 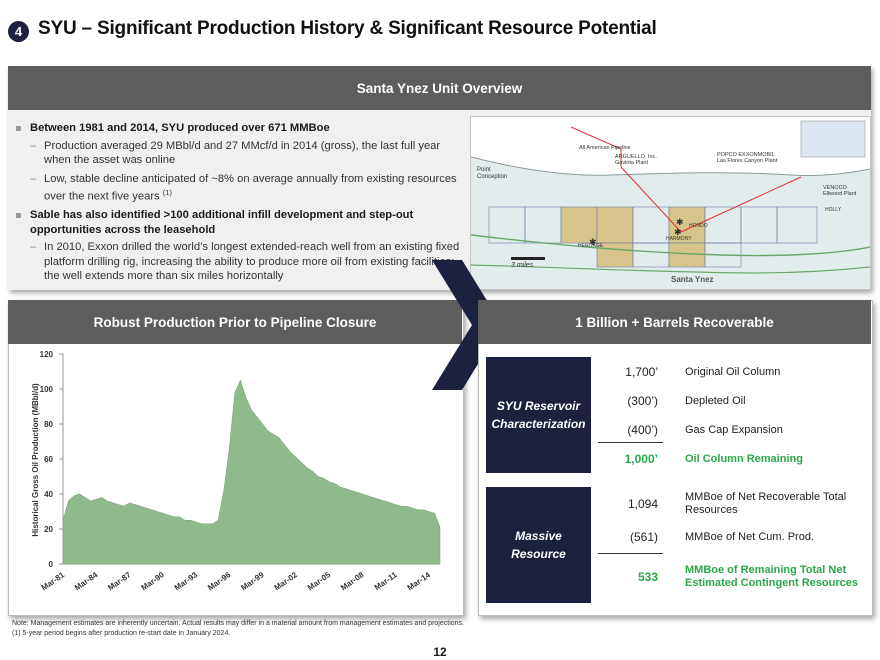 What do you see at coordinates (747, 161) in the screenshot?
I see `map-label-las-flores: Las Flores Canyon Plant` at bounding box center [747, 161].